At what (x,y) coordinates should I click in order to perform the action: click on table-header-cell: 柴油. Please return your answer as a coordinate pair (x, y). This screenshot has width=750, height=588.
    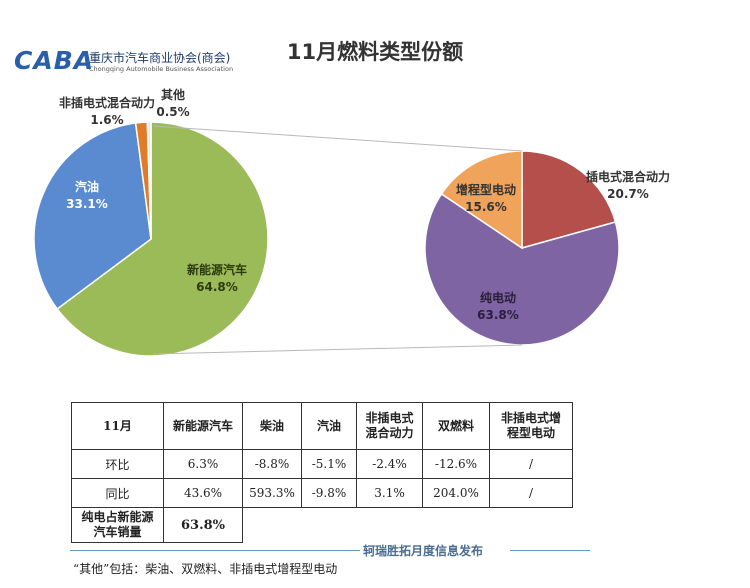
    Looking at the image, I should click on (272, 426).